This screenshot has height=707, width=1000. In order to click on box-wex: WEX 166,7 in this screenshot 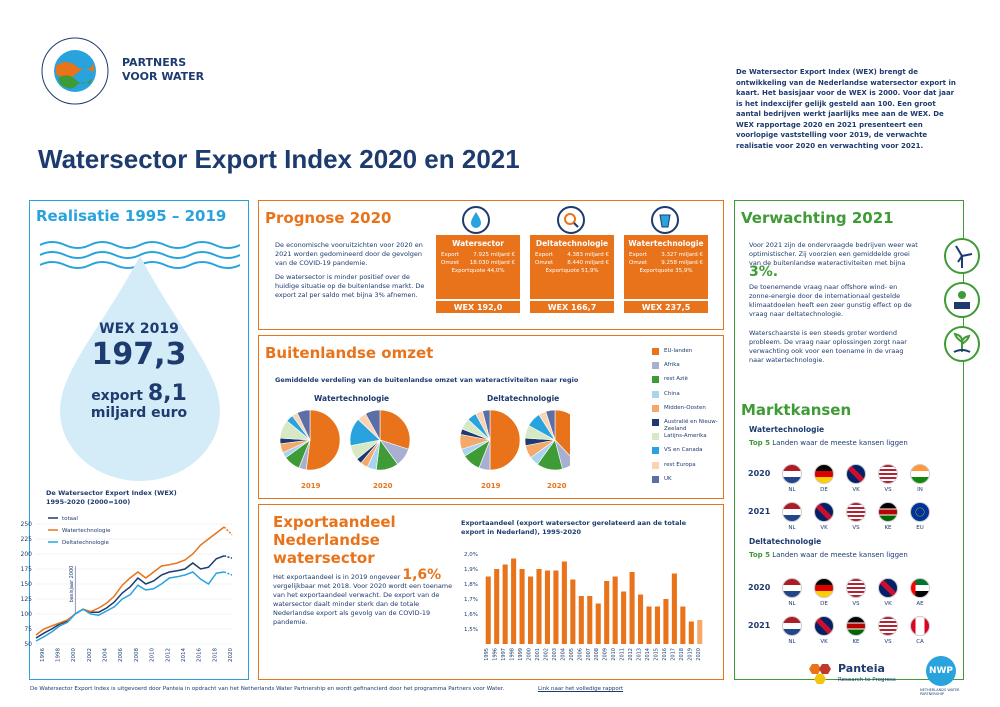, I will do `click(572, 306)`.